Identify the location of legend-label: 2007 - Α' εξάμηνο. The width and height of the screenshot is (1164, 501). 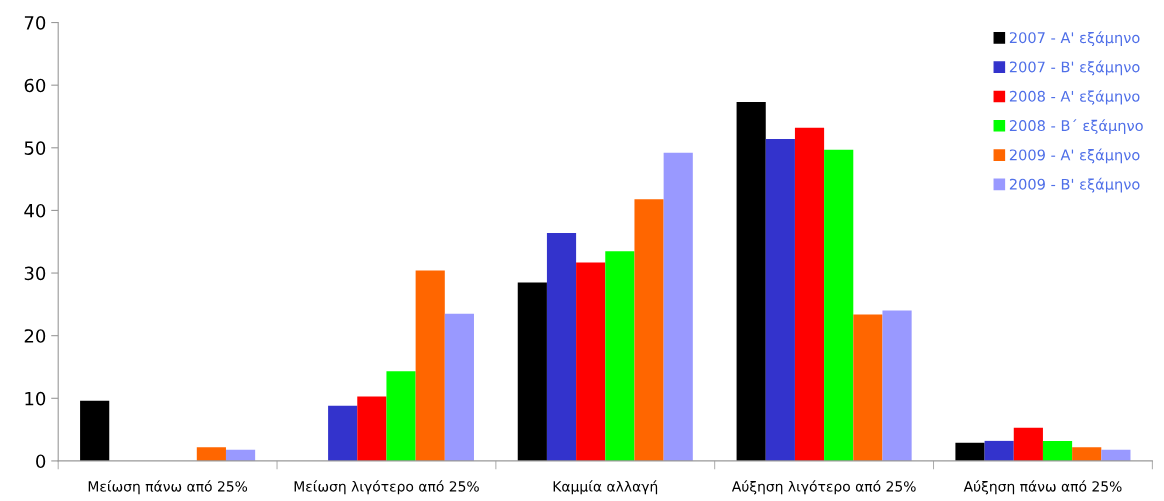
(1074, 39).